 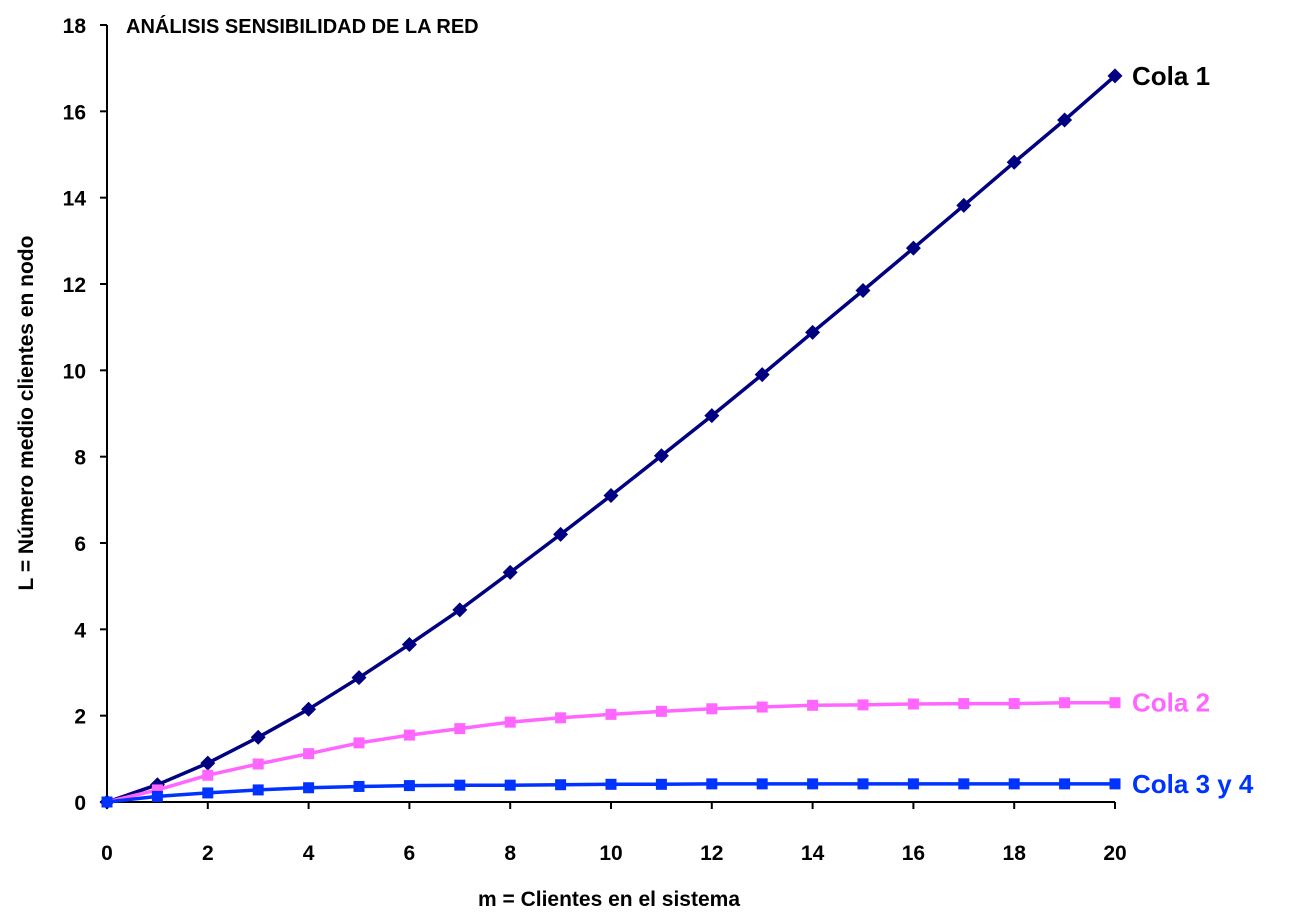 I want to click on x-tick-label: 0, so click(x=107, y=853).